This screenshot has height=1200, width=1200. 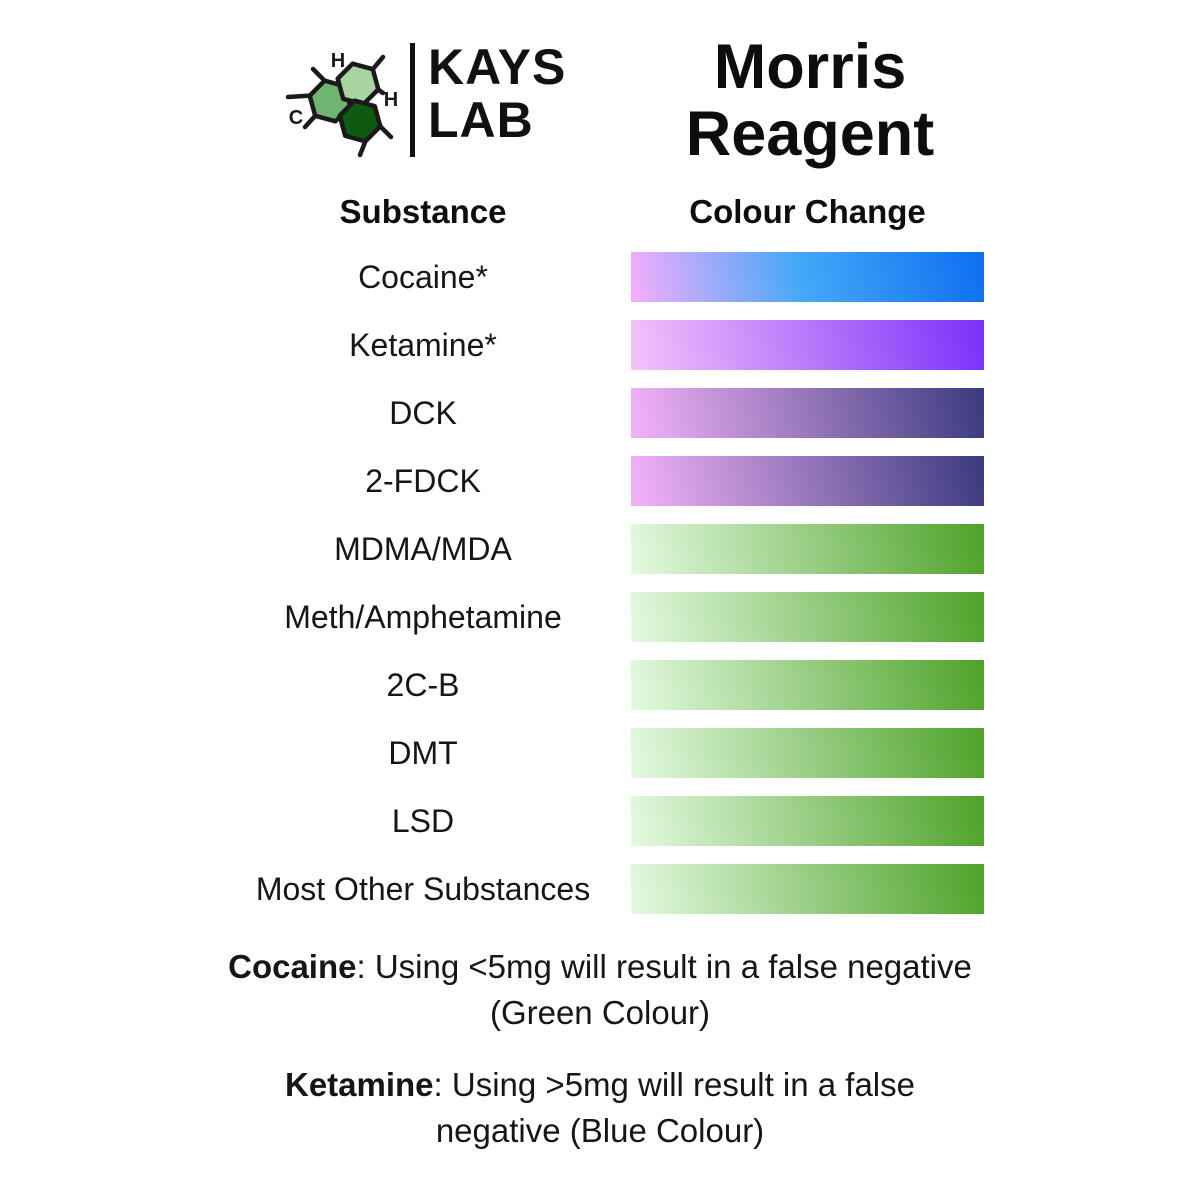 What do you see at coordinates (423, 753) in the screenshot?
I see `substance-label: DMT` at bounding box center [423, 753].